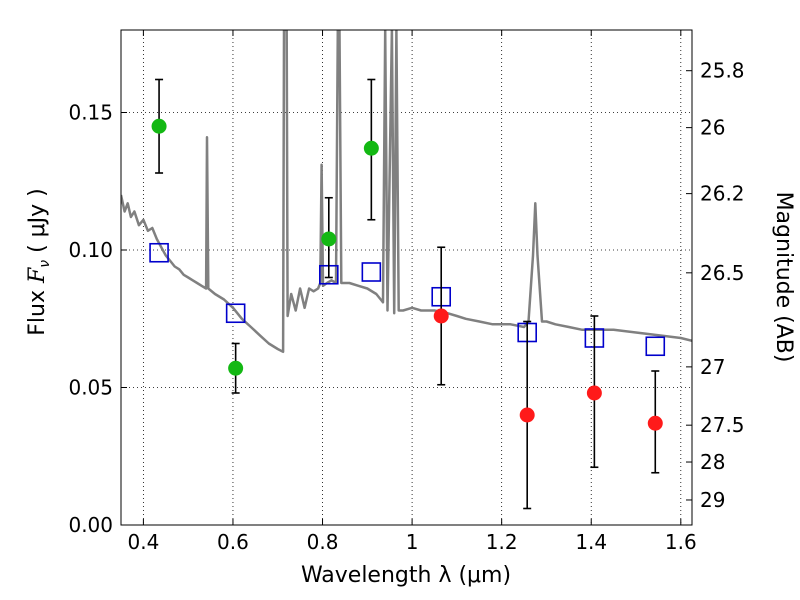 Image resolution: width=800 pixels, height=600 pixels. I want to click on y2-tick-label: 28, so click(712, 462).